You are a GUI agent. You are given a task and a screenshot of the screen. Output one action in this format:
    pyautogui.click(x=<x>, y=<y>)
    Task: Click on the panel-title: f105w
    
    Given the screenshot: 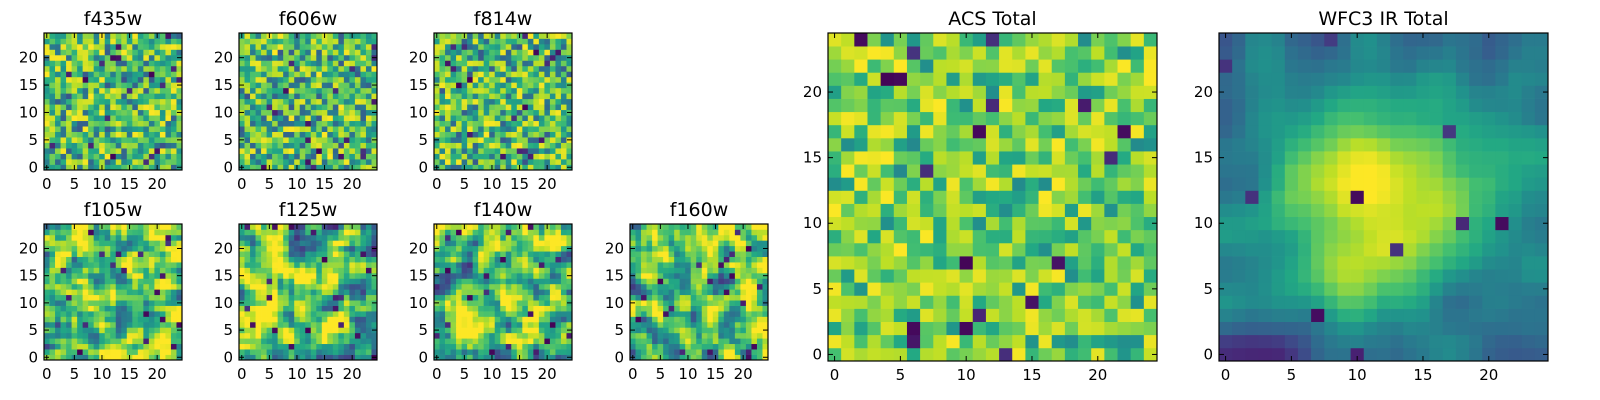 What is the action you would take?
    pyautogui.click(x=113, y=210)
    